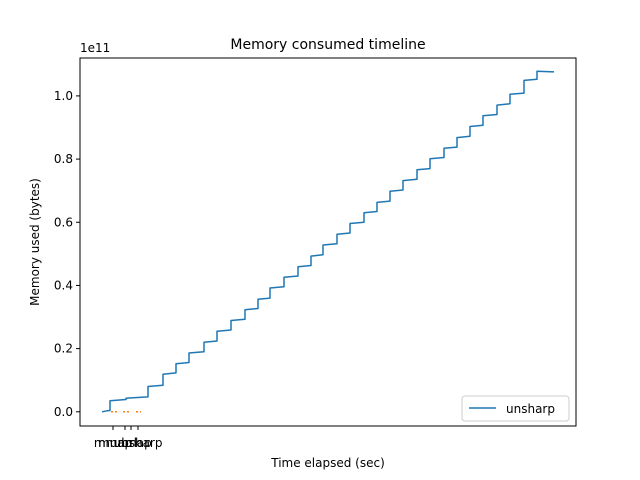  I want to click on y-tick-label: 1.0, so click(63, 96).